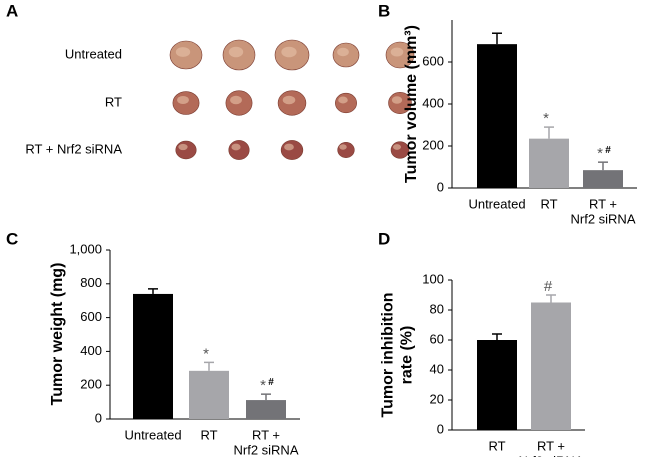  What do you see at coordinates (85, 248) in the screenshot?
I see `y-tick-label: 1,000` at bounding box center [85, 248].